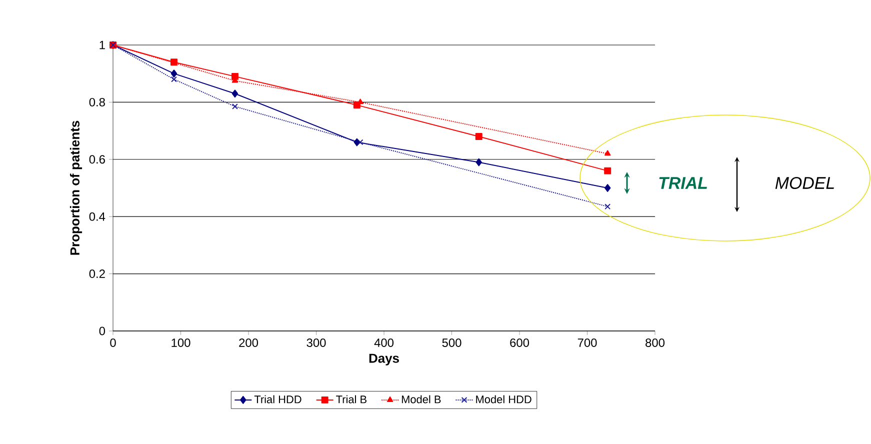 Image resolution: width=871 pixels, height=444 pixels. What do you see at coordinates (384, 360) in the screenshot?
I see `x-axis-title: Days` at bounding box center [384, 360].